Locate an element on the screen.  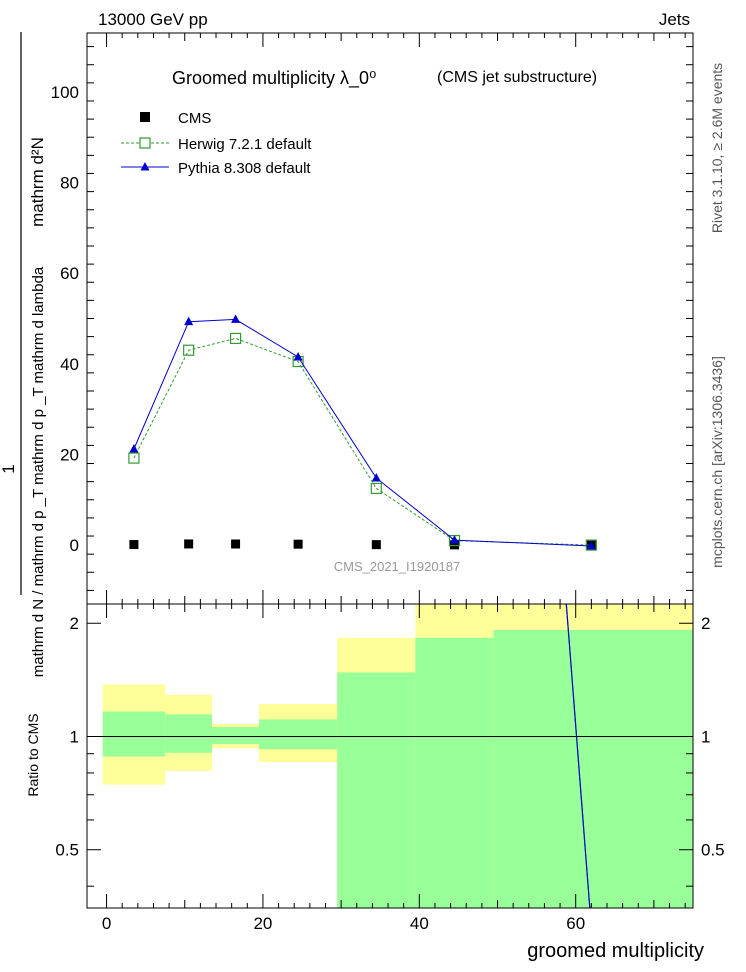
y-tick-label-5: 100 is located at coordinates (65, 92).